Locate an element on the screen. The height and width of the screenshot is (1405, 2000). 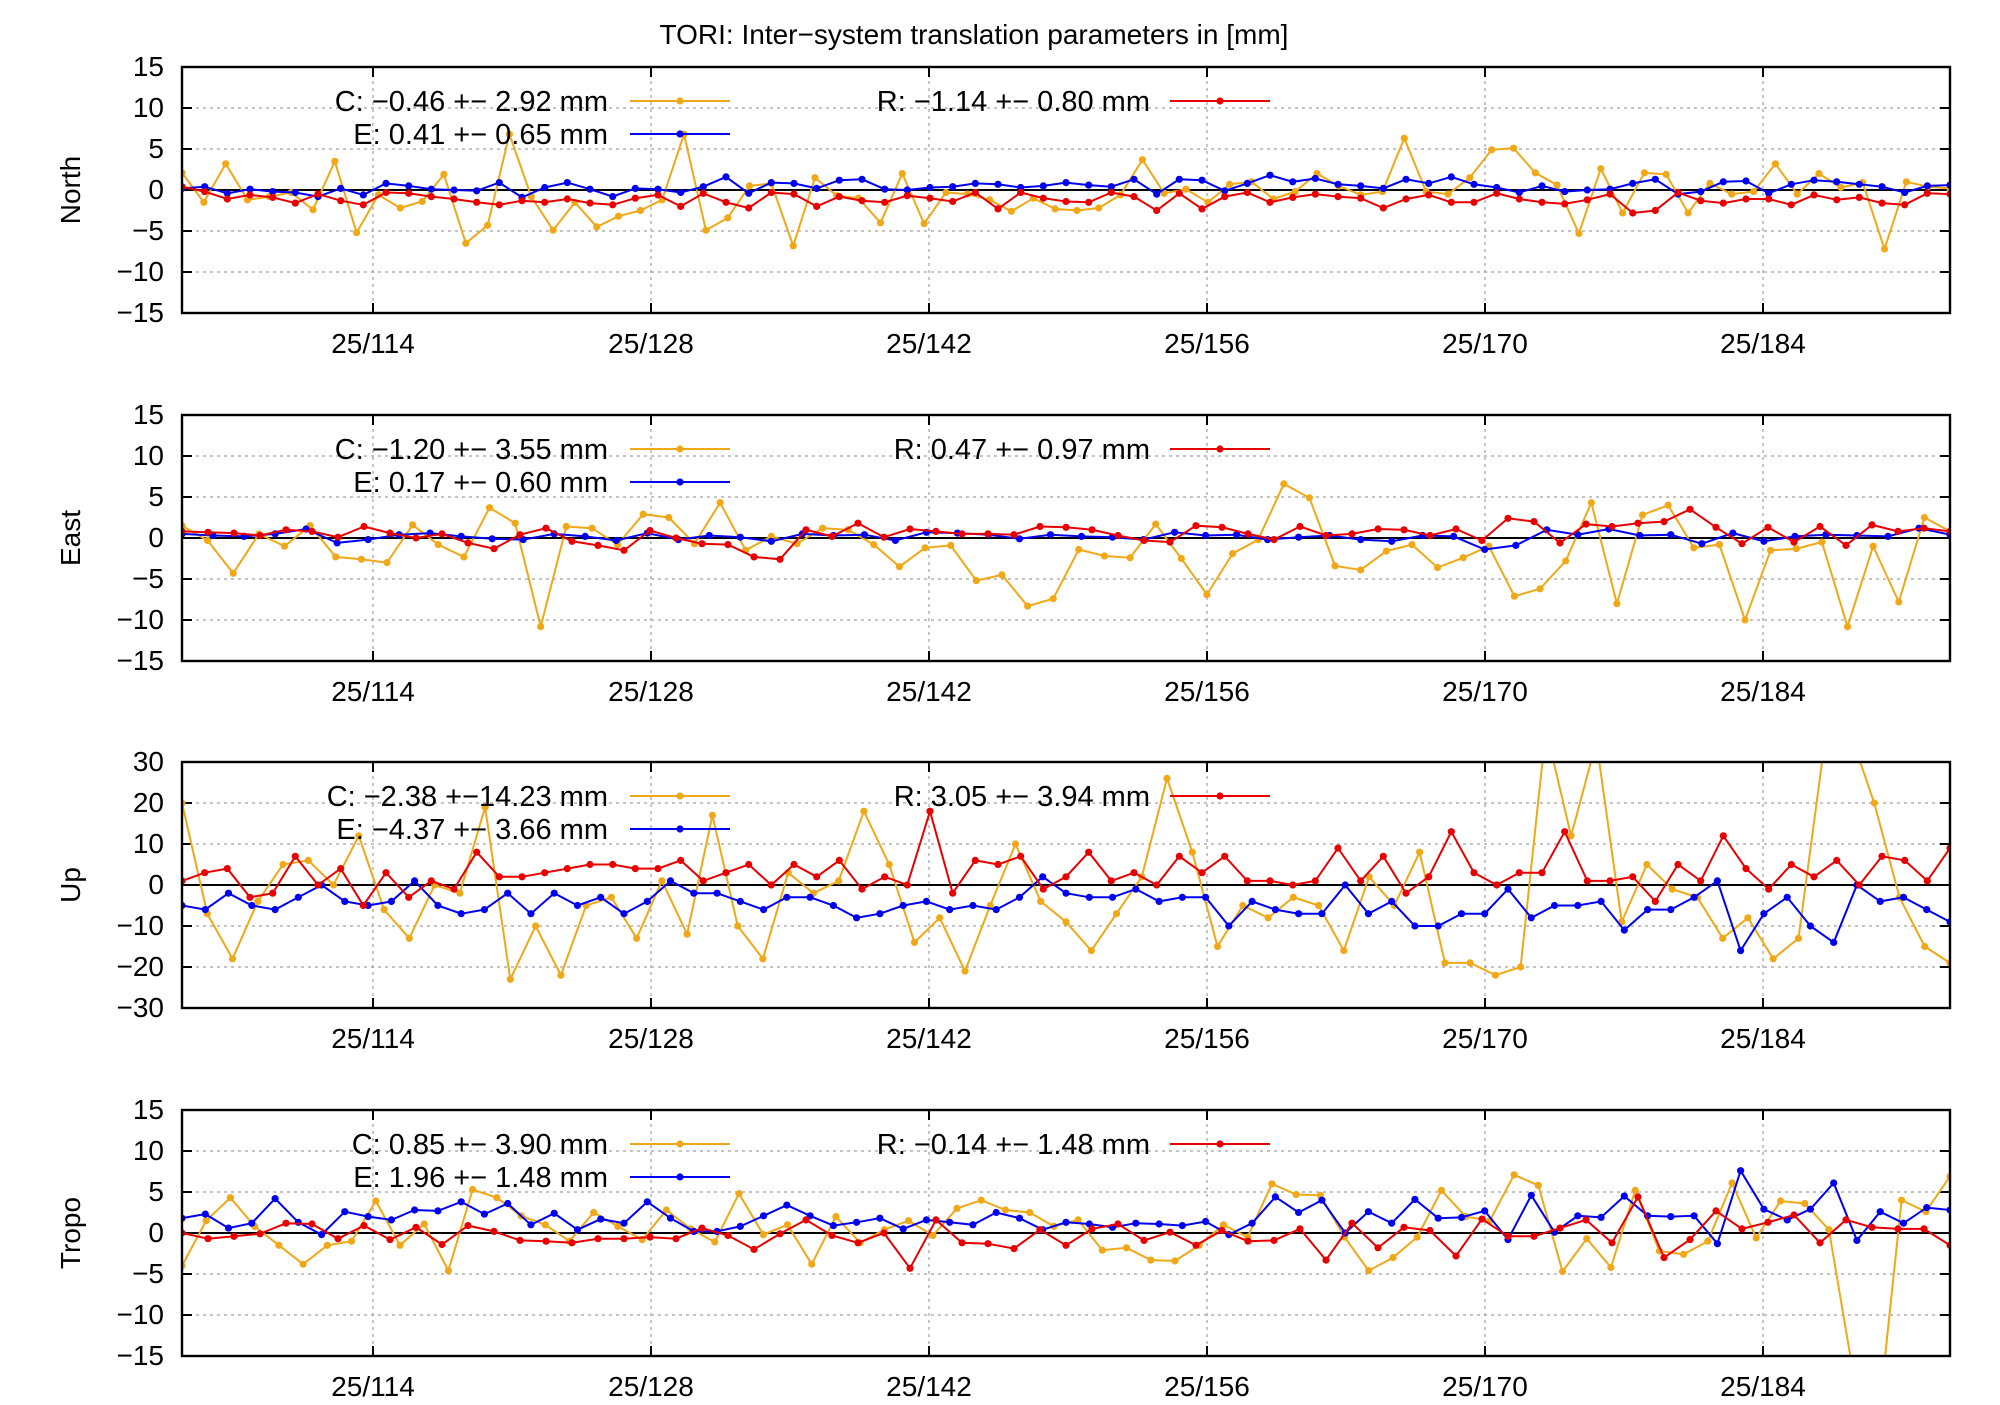
x-tick-label: 25/142 is located at coordinates (929, 1038).